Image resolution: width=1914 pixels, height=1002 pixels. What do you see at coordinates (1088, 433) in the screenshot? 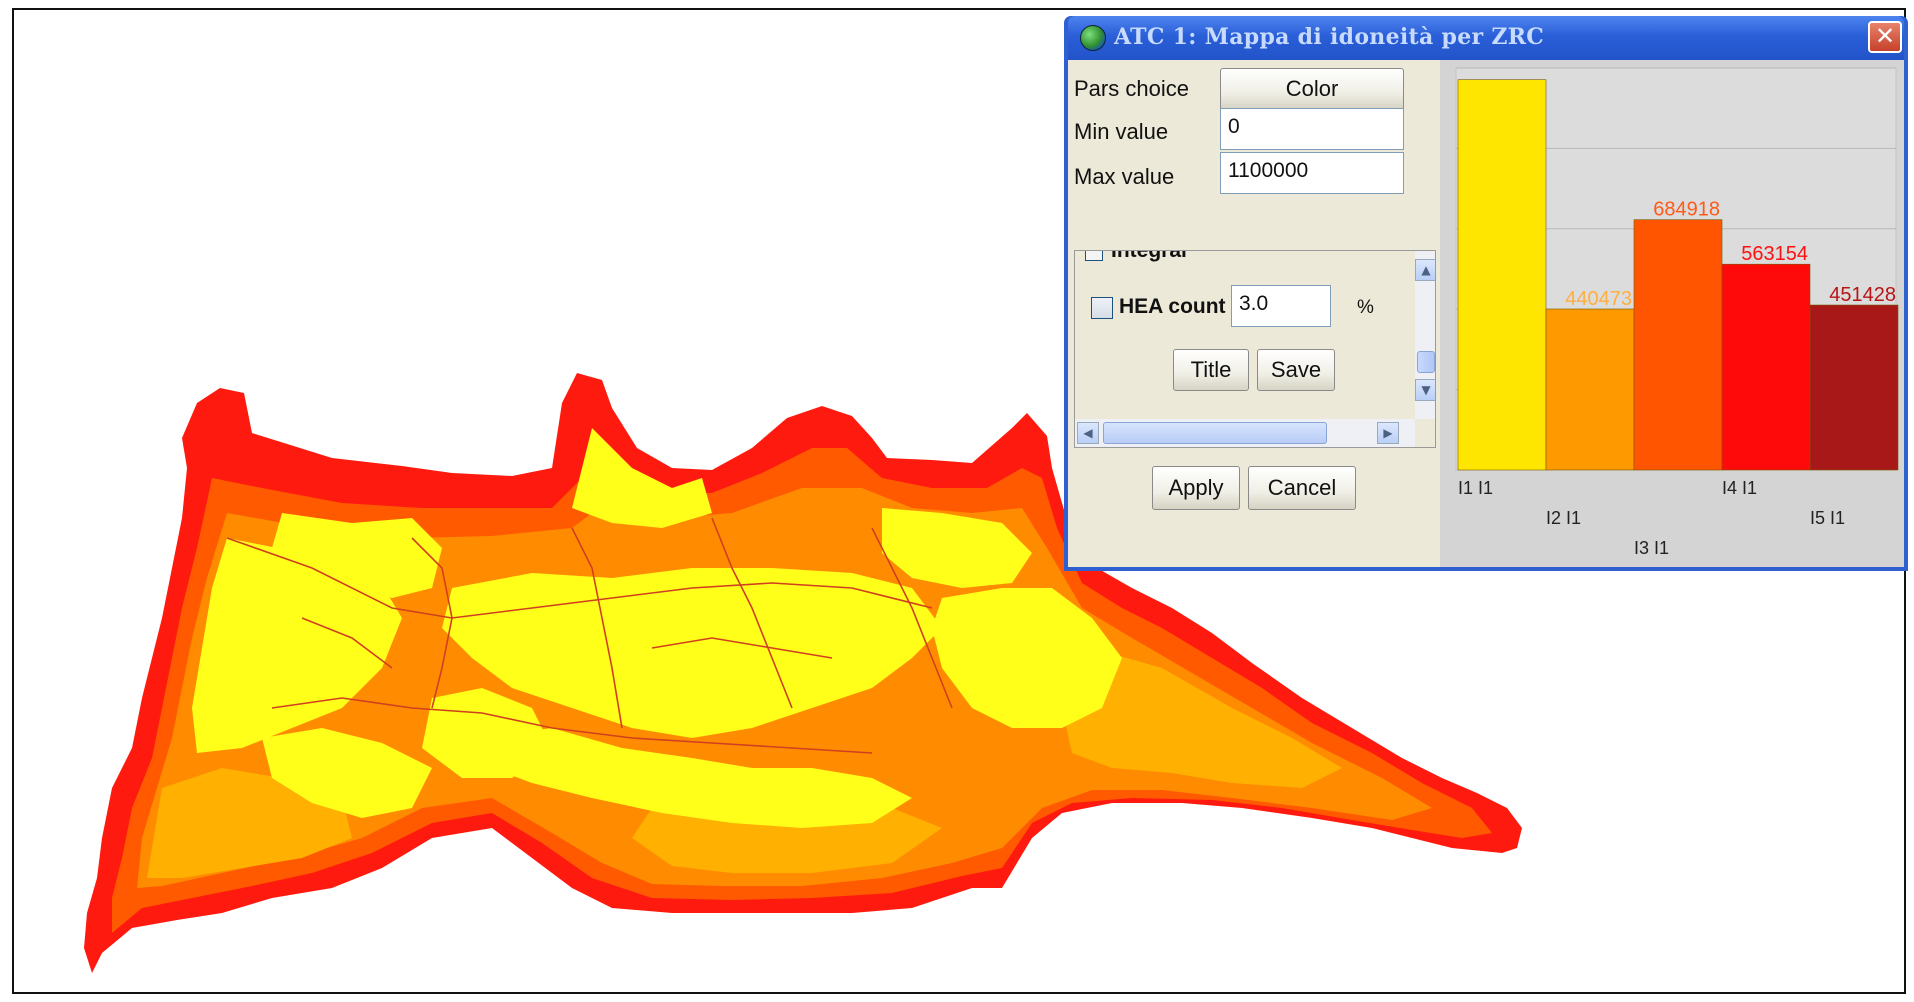
I see `scroll-left-icon: ◀` at bounding box center [1088, 433].